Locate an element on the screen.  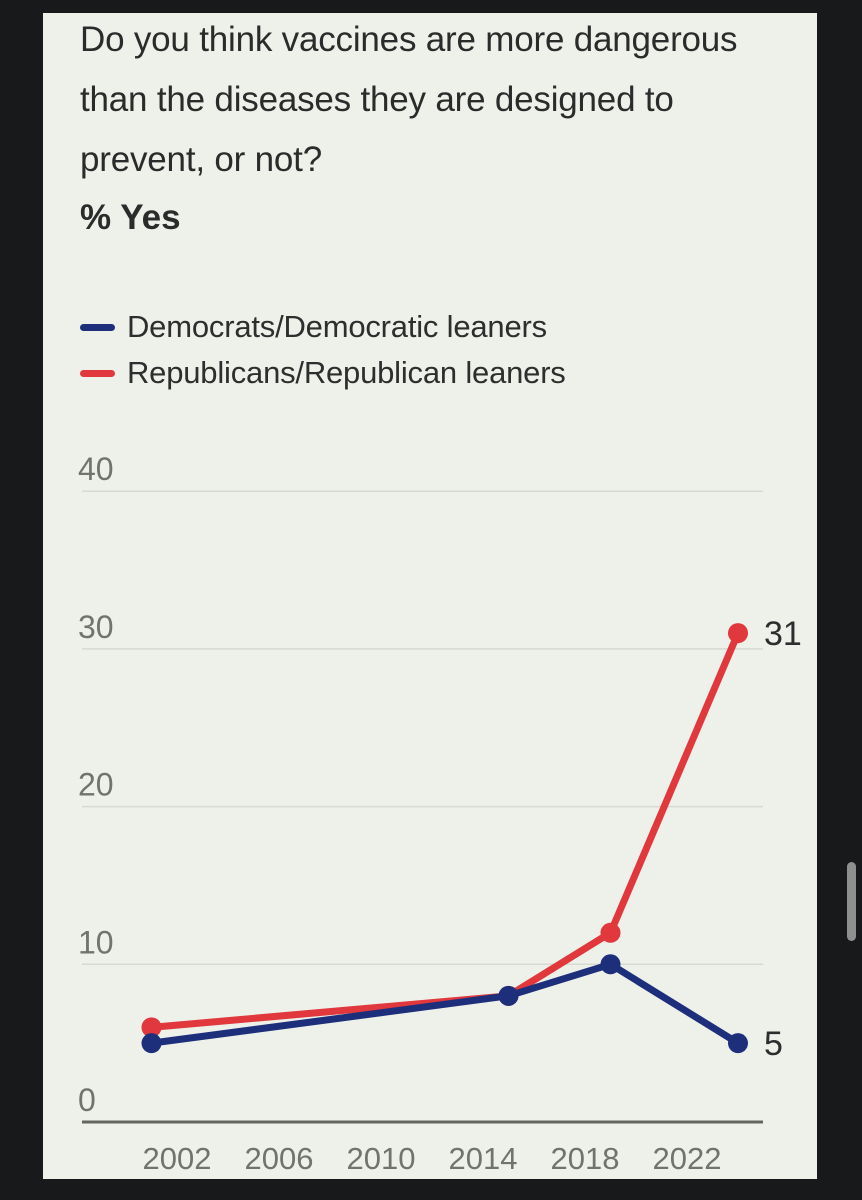
x-tick-label: 2018 is located at coordinates (585, 1158).